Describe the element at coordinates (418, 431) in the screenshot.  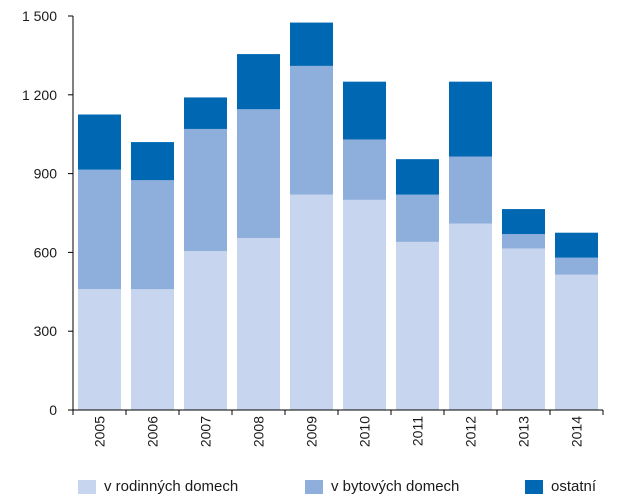
I see `x-tick-label: 2011` at that location.